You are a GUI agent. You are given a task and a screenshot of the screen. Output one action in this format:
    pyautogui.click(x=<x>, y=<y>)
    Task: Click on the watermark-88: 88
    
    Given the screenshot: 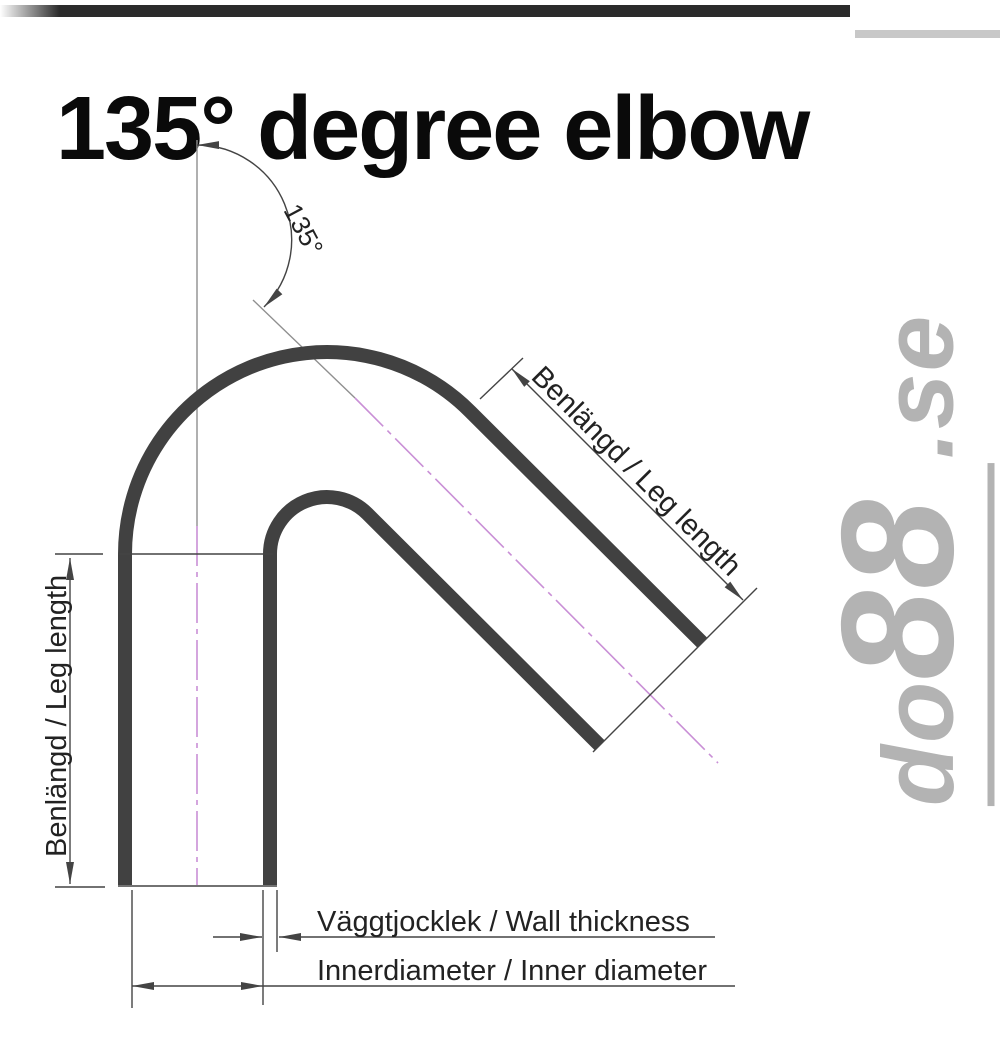 What is the action you would take?
    pyautogui.click(x=897, y=588)
    